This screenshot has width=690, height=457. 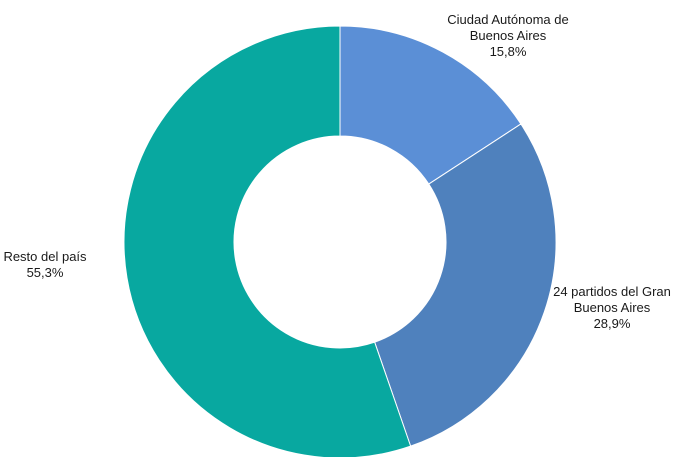 What do you see at coordinates (612, 291) in the screenshot?
I see `data-label-text: 24 partidos del Gran` at bounding box center [612, 291].